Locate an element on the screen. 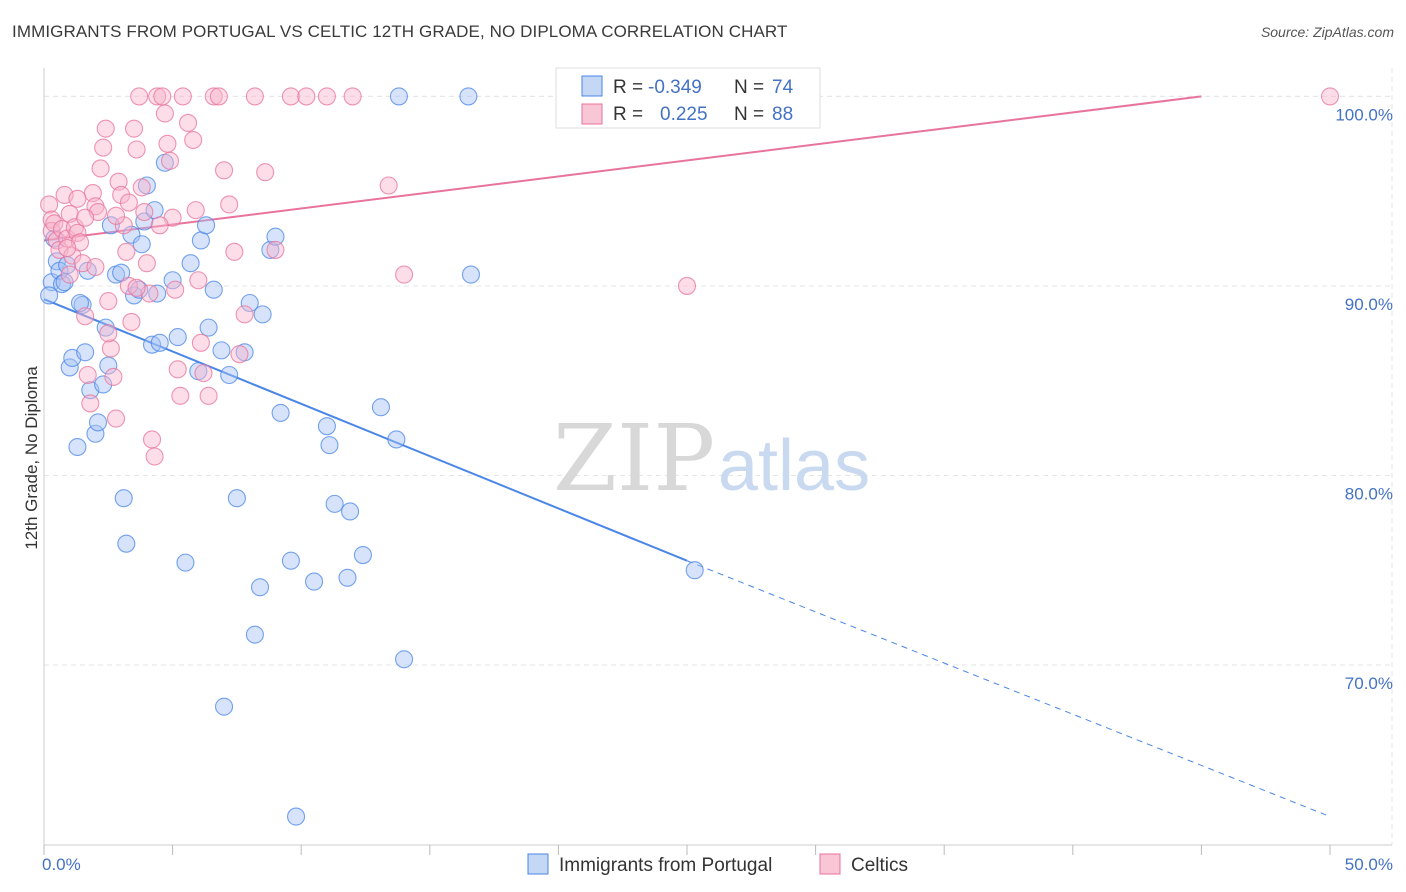 This screenshot has width=1406, height=892. legend-swatch-portugal is located at coordinates (538, 864).